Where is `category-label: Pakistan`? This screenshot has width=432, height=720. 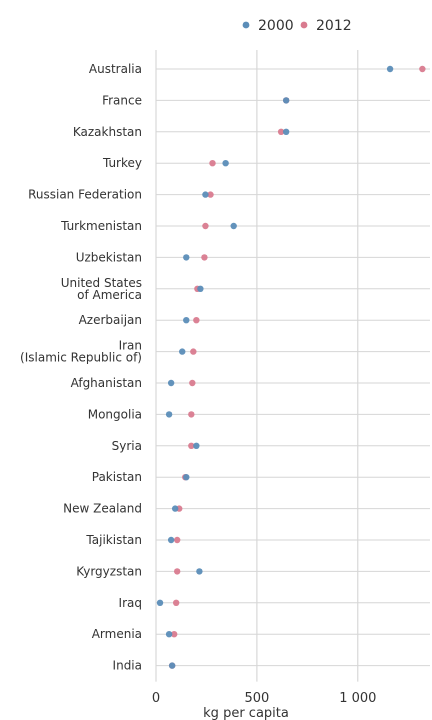 category-label: Pakistan is located at coordinates (117, 477).